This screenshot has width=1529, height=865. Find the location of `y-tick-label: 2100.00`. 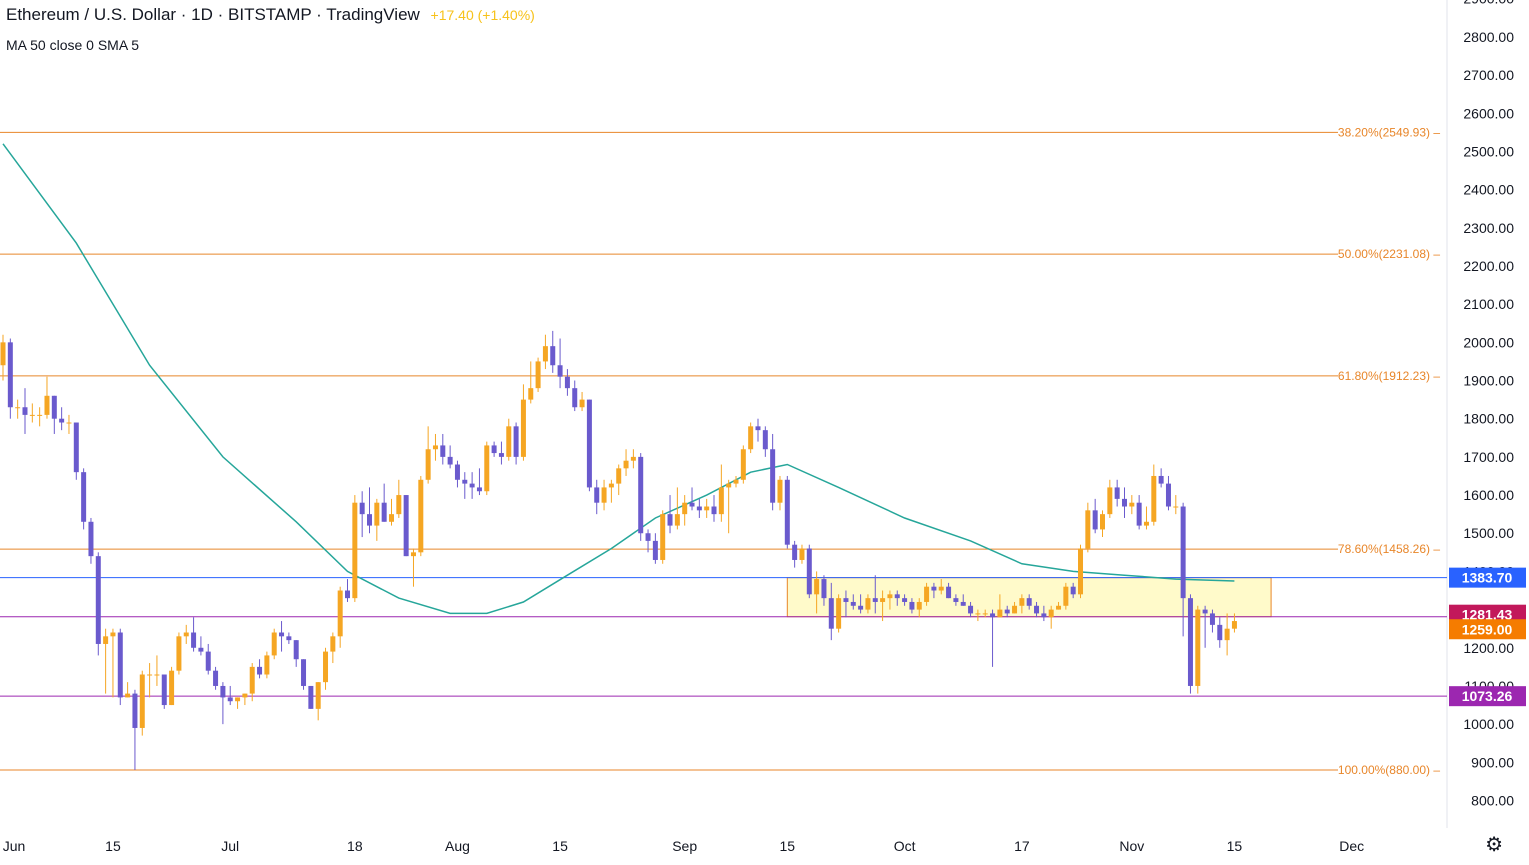

y-tick-label: 2100.00 is located at coordinates (1488, 304).